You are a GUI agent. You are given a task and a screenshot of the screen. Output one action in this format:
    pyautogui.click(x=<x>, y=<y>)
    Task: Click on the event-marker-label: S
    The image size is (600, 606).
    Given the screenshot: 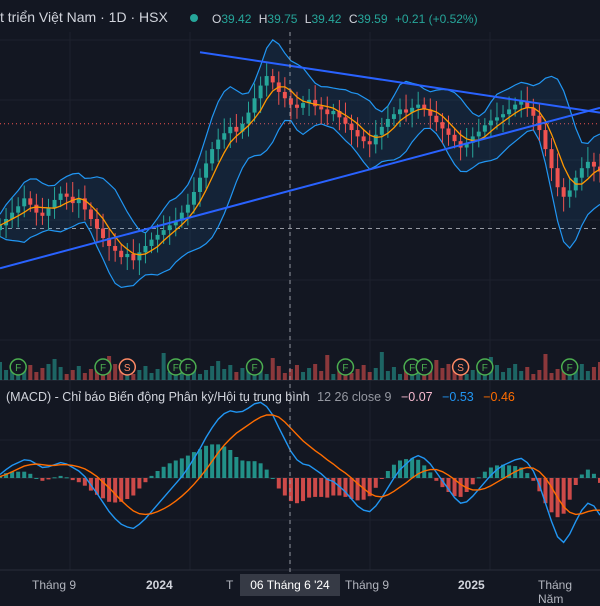 What is the action you would take?
    pyautogui.click(x=127, y=368)
    